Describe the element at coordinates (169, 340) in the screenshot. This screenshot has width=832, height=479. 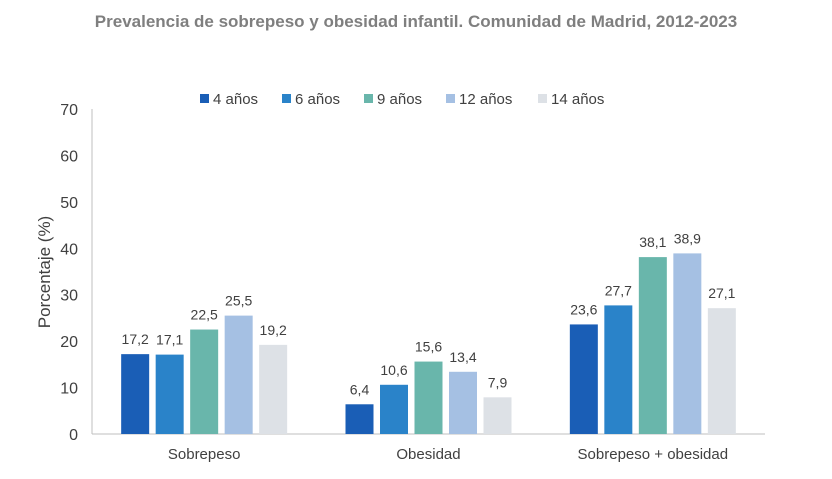
I see `data-label: 17,1` at that location.